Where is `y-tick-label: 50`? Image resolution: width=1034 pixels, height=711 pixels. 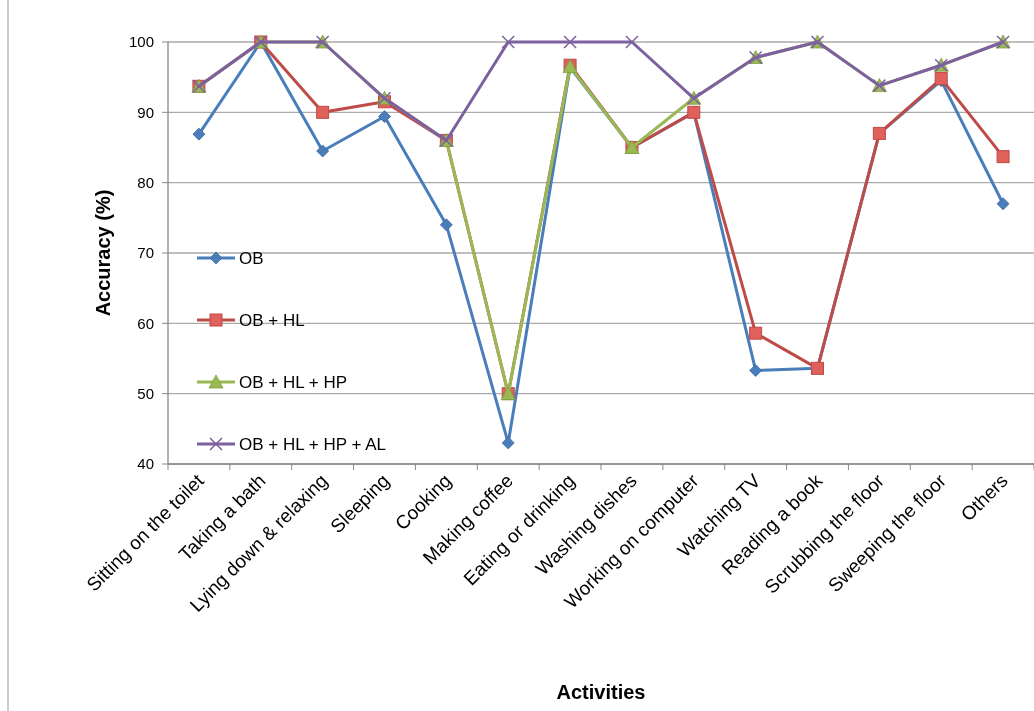 y-tick-label: 50 is located at coordinates (145, 393).